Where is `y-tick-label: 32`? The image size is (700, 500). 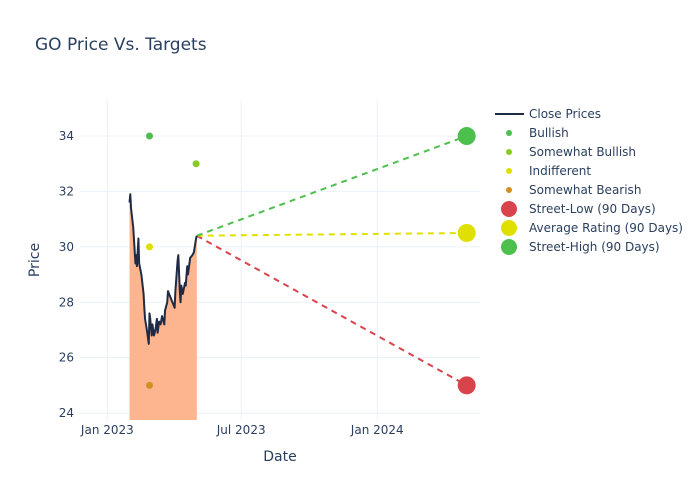 y-tick-label: 32 is located at coordinates (66, 191).